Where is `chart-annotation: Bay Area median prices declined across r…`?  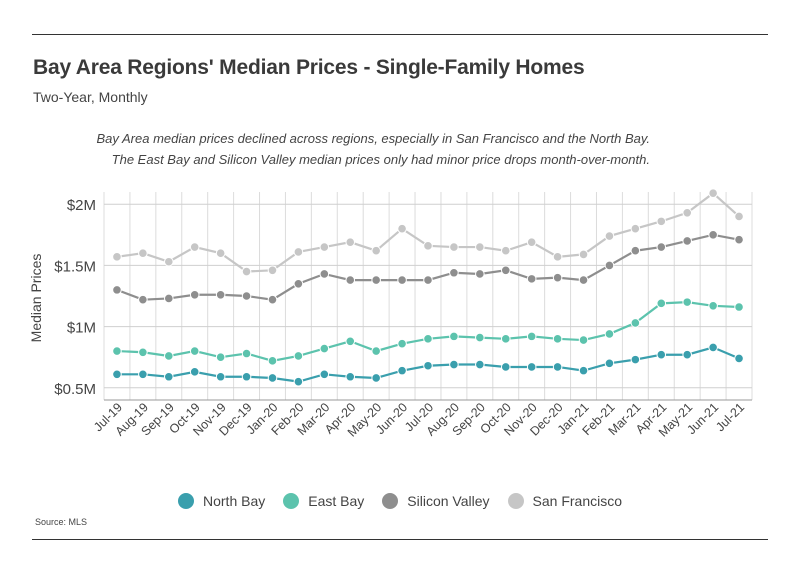 chart-annotation: Bay Area median prices declined across r… is located at coordinates (373, 149).